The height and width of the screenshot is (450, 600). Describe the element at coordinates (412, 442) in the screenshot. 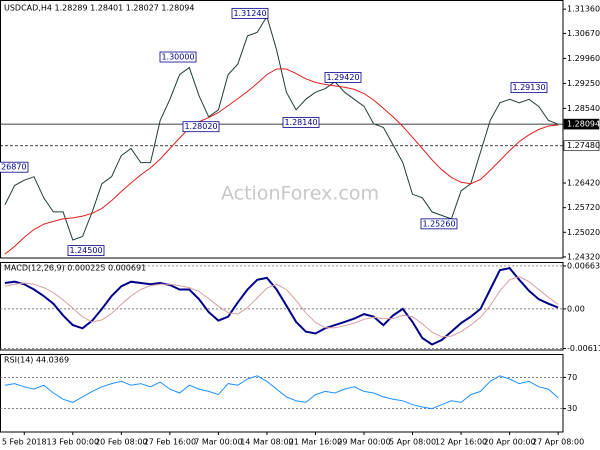

I see `x-tick-label: 5 Apr 08:00` at that location.